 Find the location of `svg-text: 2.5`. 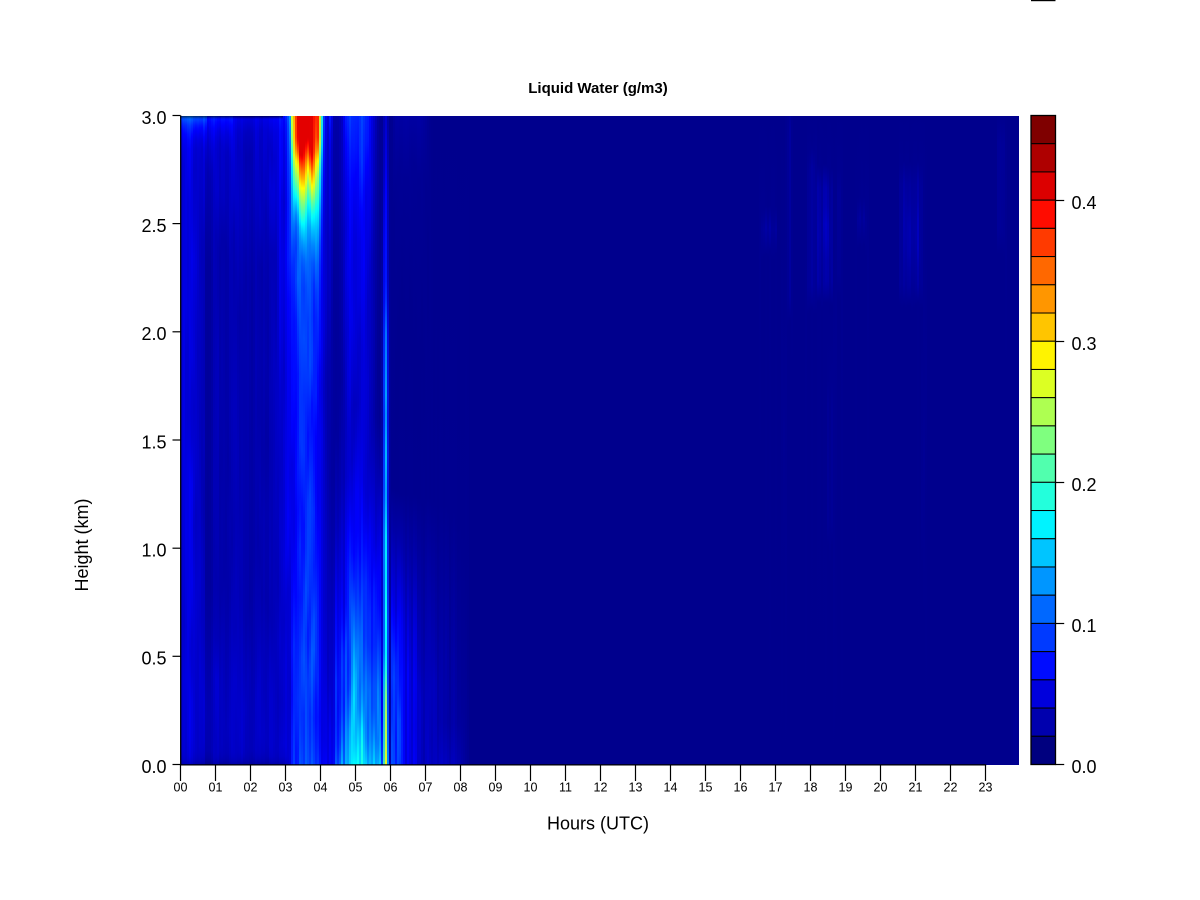

svg-text: 2.5 is located at coordinates (153, 226).